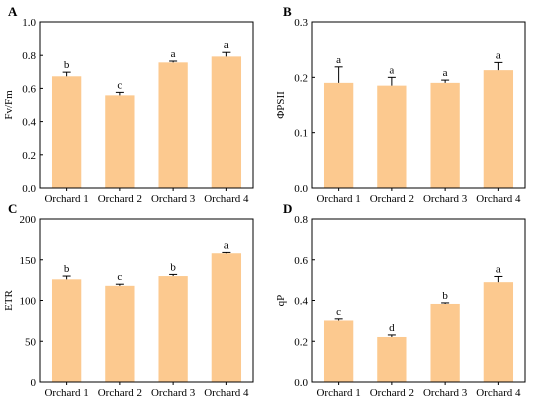 The image size is (550, 400). What do you see at coordinates (13, 11) in the screenshot?
I see `panel-letter: A` at bounding box center [13, 11].